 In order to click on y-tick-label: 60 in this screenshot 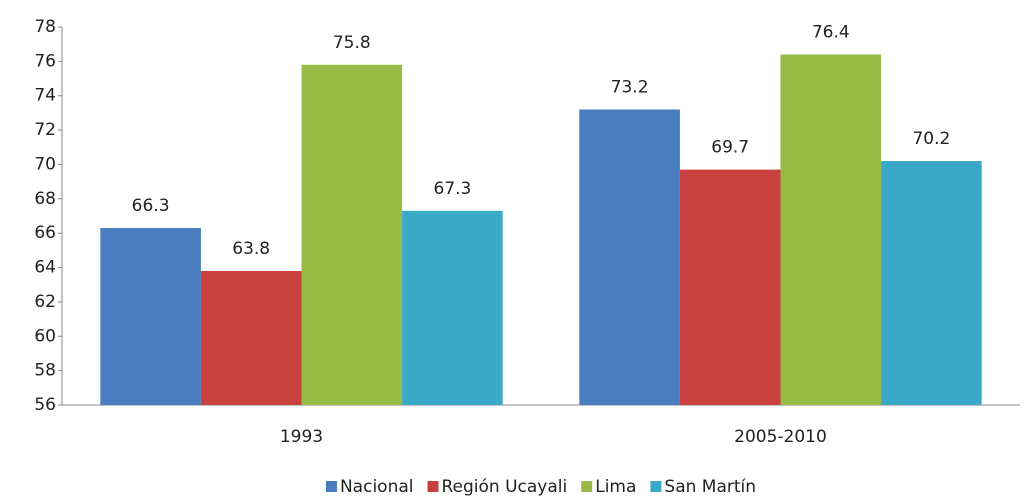, I will do `click(45, 336)`.